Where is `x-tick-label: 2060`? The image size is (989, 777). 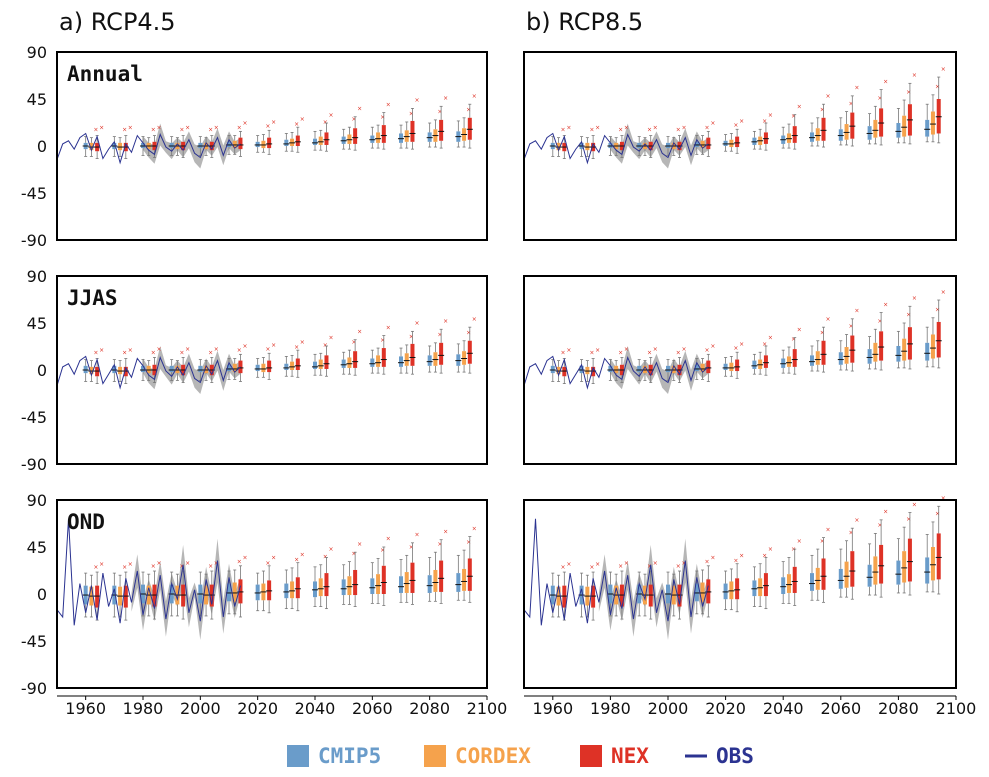
x-tick-label: 2060 is located at coordinates (840, 708).